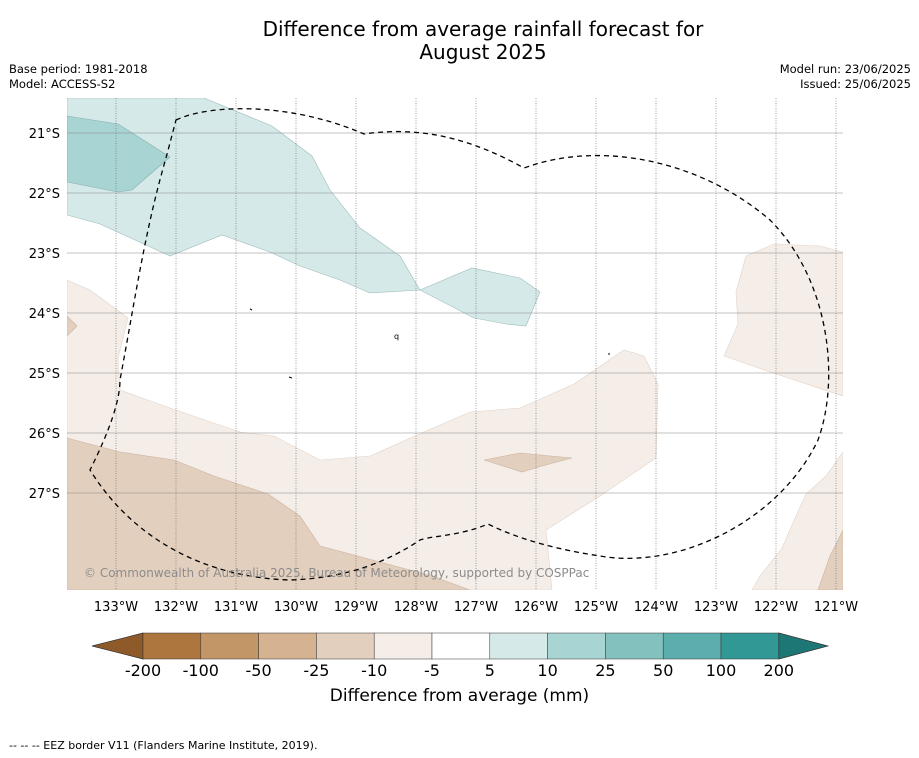 The image size is (919, 758). I want to click on lon-label: 129°W, so click(356, 607).